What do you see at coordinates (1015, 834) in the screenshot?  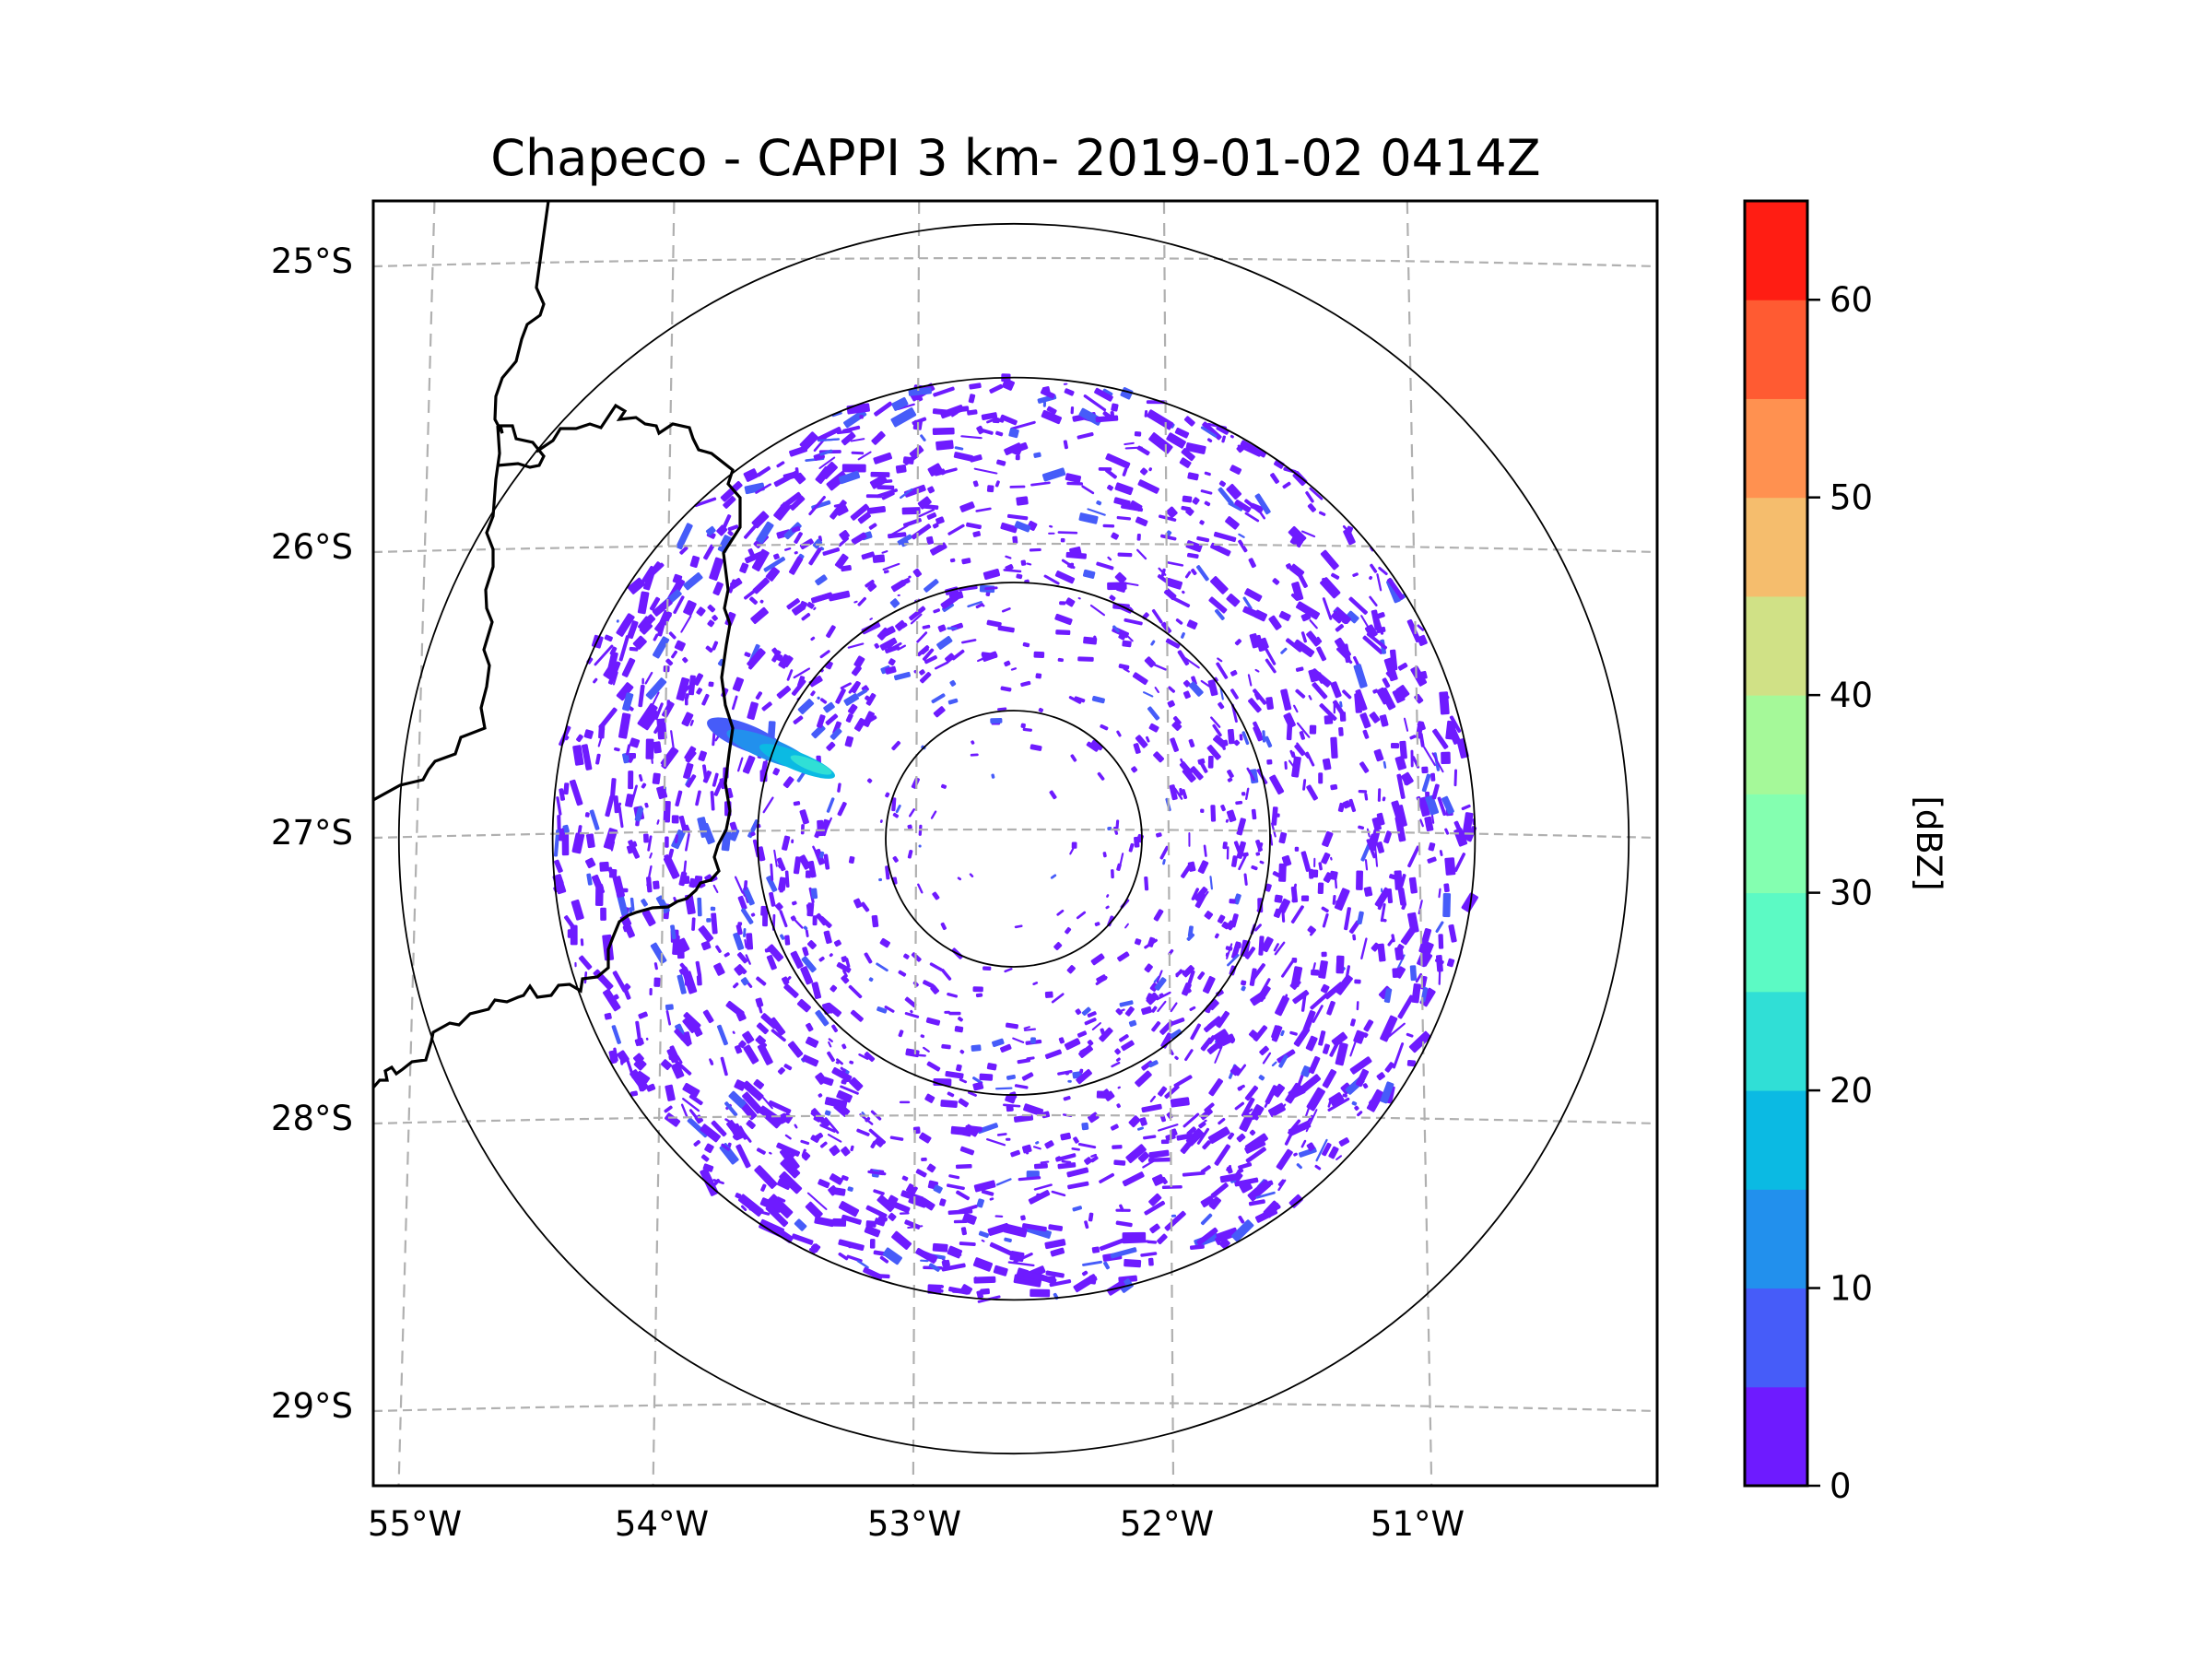 I see `gridline-lat` at bounding box center [1015, 834].